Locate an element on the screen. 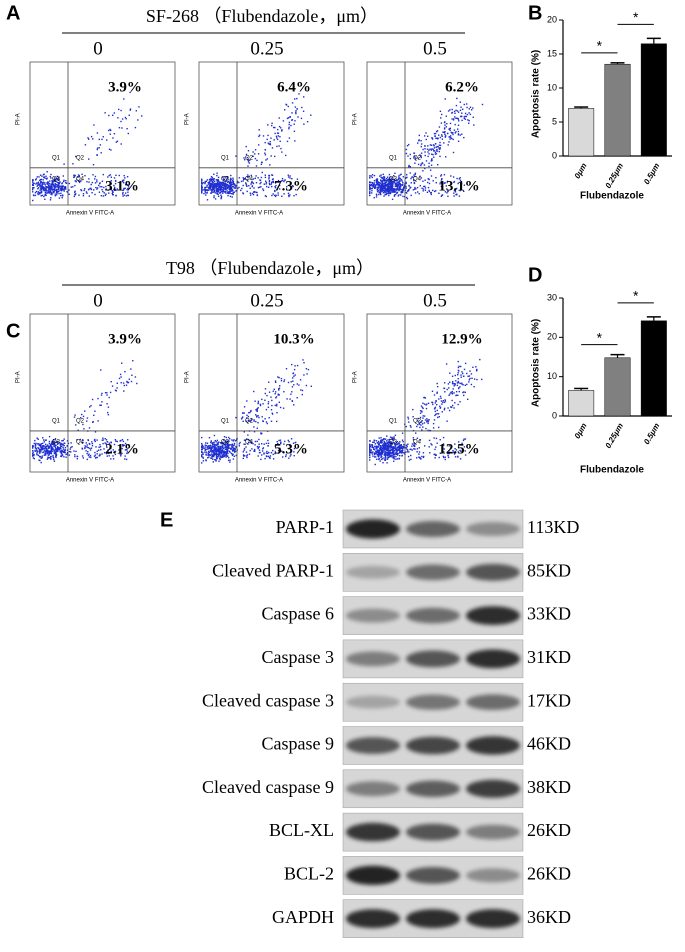  bar is located at coordinates (617, 110).